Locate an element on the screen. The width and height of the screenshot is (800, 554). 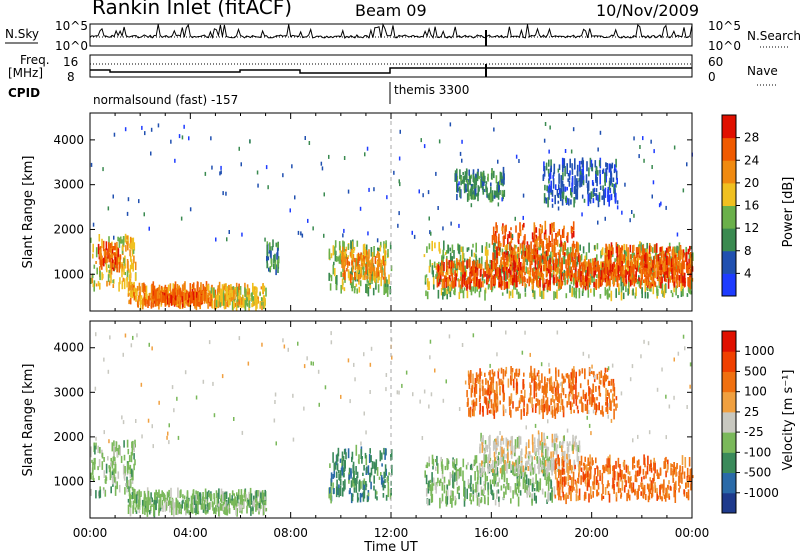
power-cbar-tick-label: 16 is located at coordinates (751, 206).